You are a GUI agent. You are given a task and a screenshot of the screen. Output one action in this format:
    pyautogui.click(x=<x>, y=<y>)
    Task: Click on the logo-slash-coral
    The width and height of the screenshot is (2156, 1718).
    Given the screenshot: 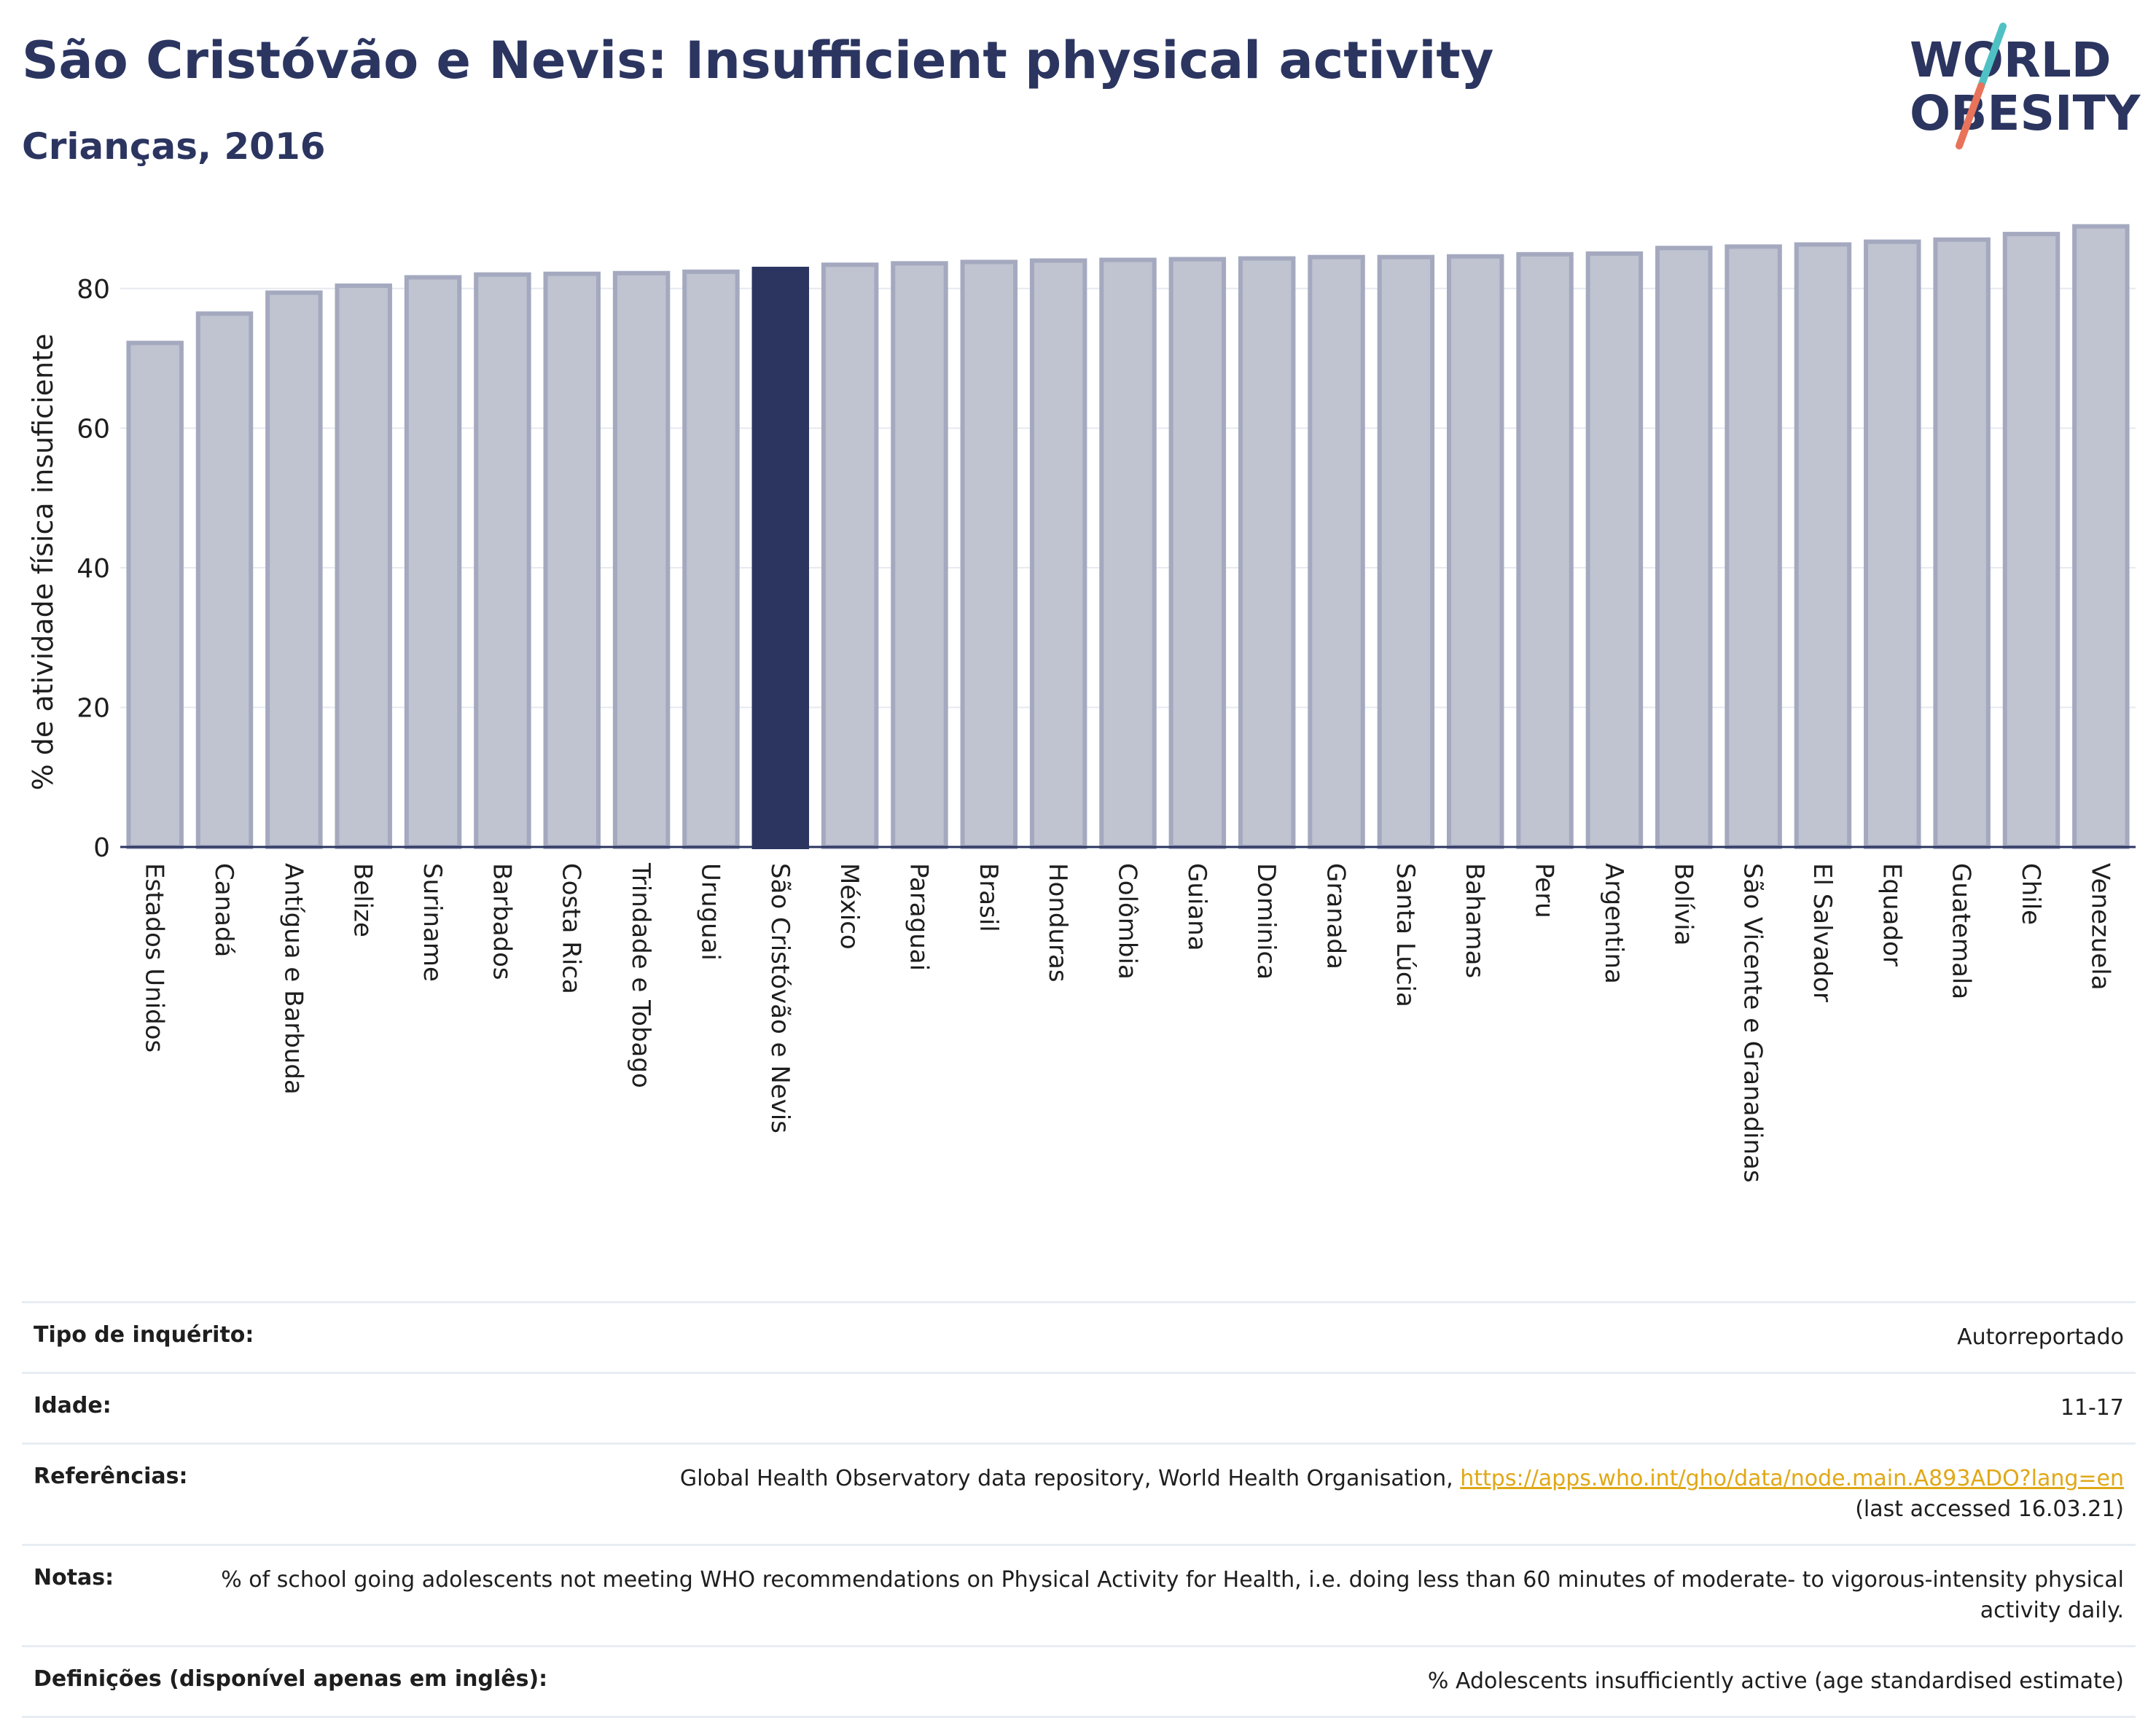 What is the action you would take?
    pyautogui.click(x=1971, y=115)
    